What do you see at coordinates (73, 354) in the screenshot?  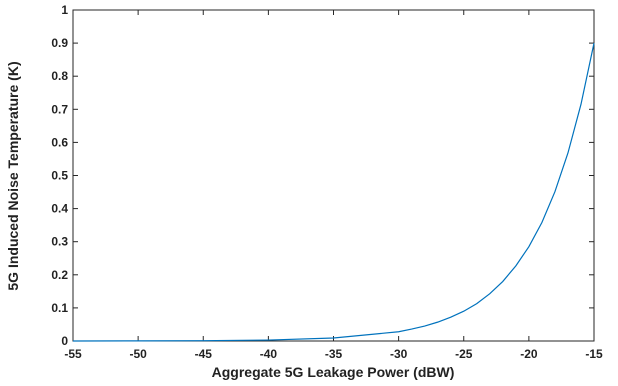 I see `x-tick-label: -55` at bounding box center [73, 354].